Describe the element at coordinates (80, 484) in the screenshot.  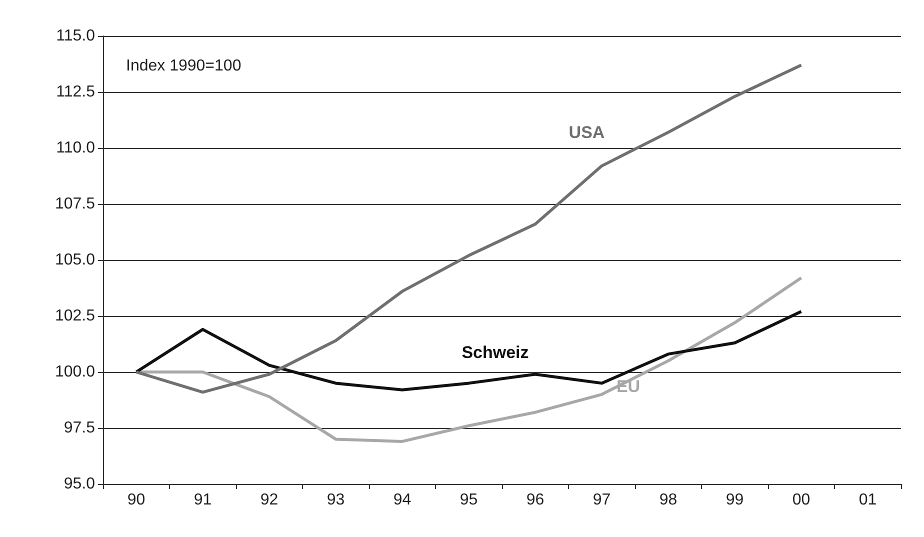
I see `y-tick-label: 95.0` at that location.